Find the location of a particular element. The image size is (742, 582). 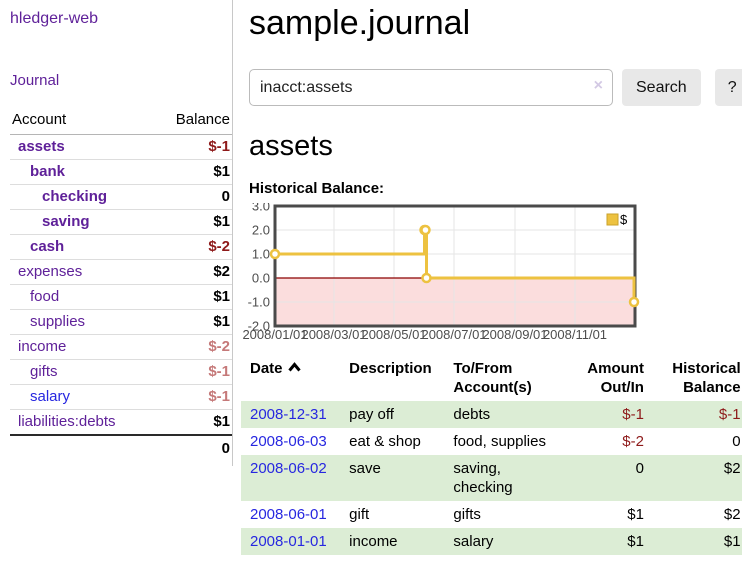

account-row: expenses $2 is located at coordinates (121, 272).